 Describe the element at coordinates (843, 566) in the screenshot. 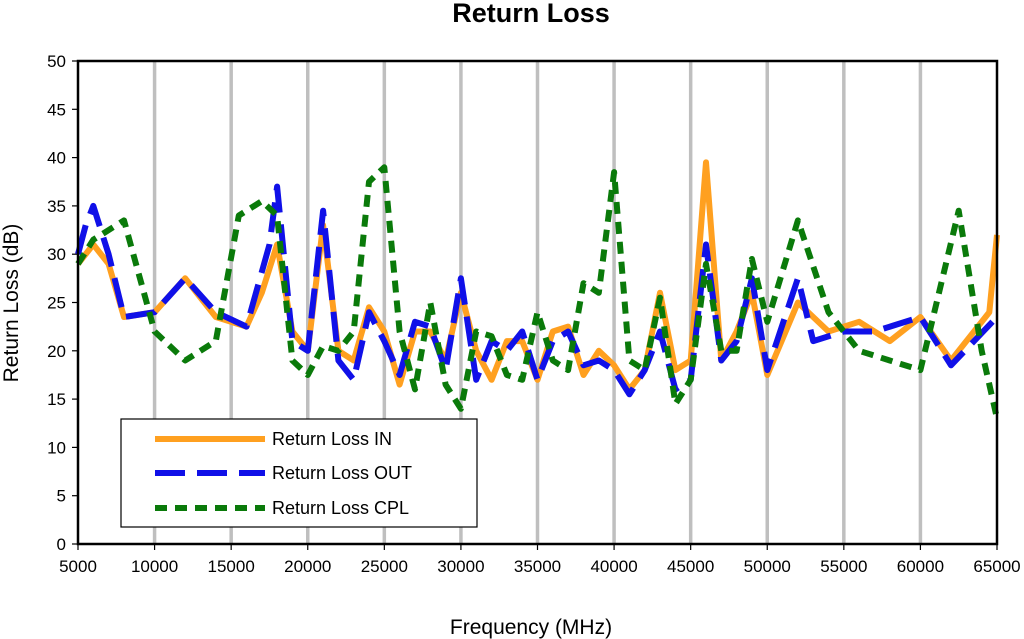

I see `x-tick-label: 55000` at that location.